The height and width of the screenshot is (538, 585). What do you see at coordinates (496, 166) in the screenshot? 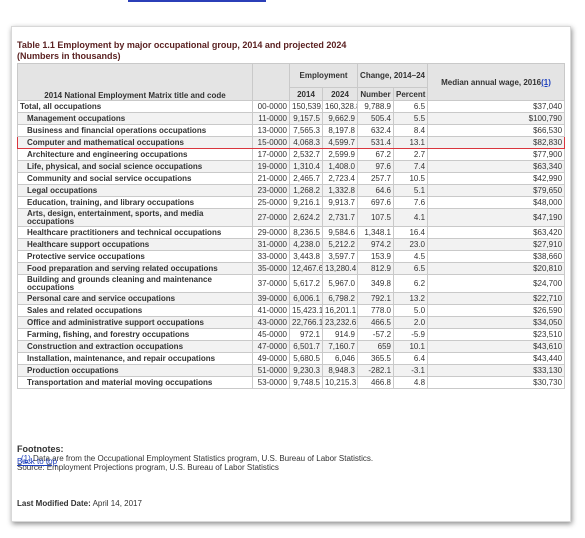
I see `median-wage: $63,340` at bounding box center [496, 166].